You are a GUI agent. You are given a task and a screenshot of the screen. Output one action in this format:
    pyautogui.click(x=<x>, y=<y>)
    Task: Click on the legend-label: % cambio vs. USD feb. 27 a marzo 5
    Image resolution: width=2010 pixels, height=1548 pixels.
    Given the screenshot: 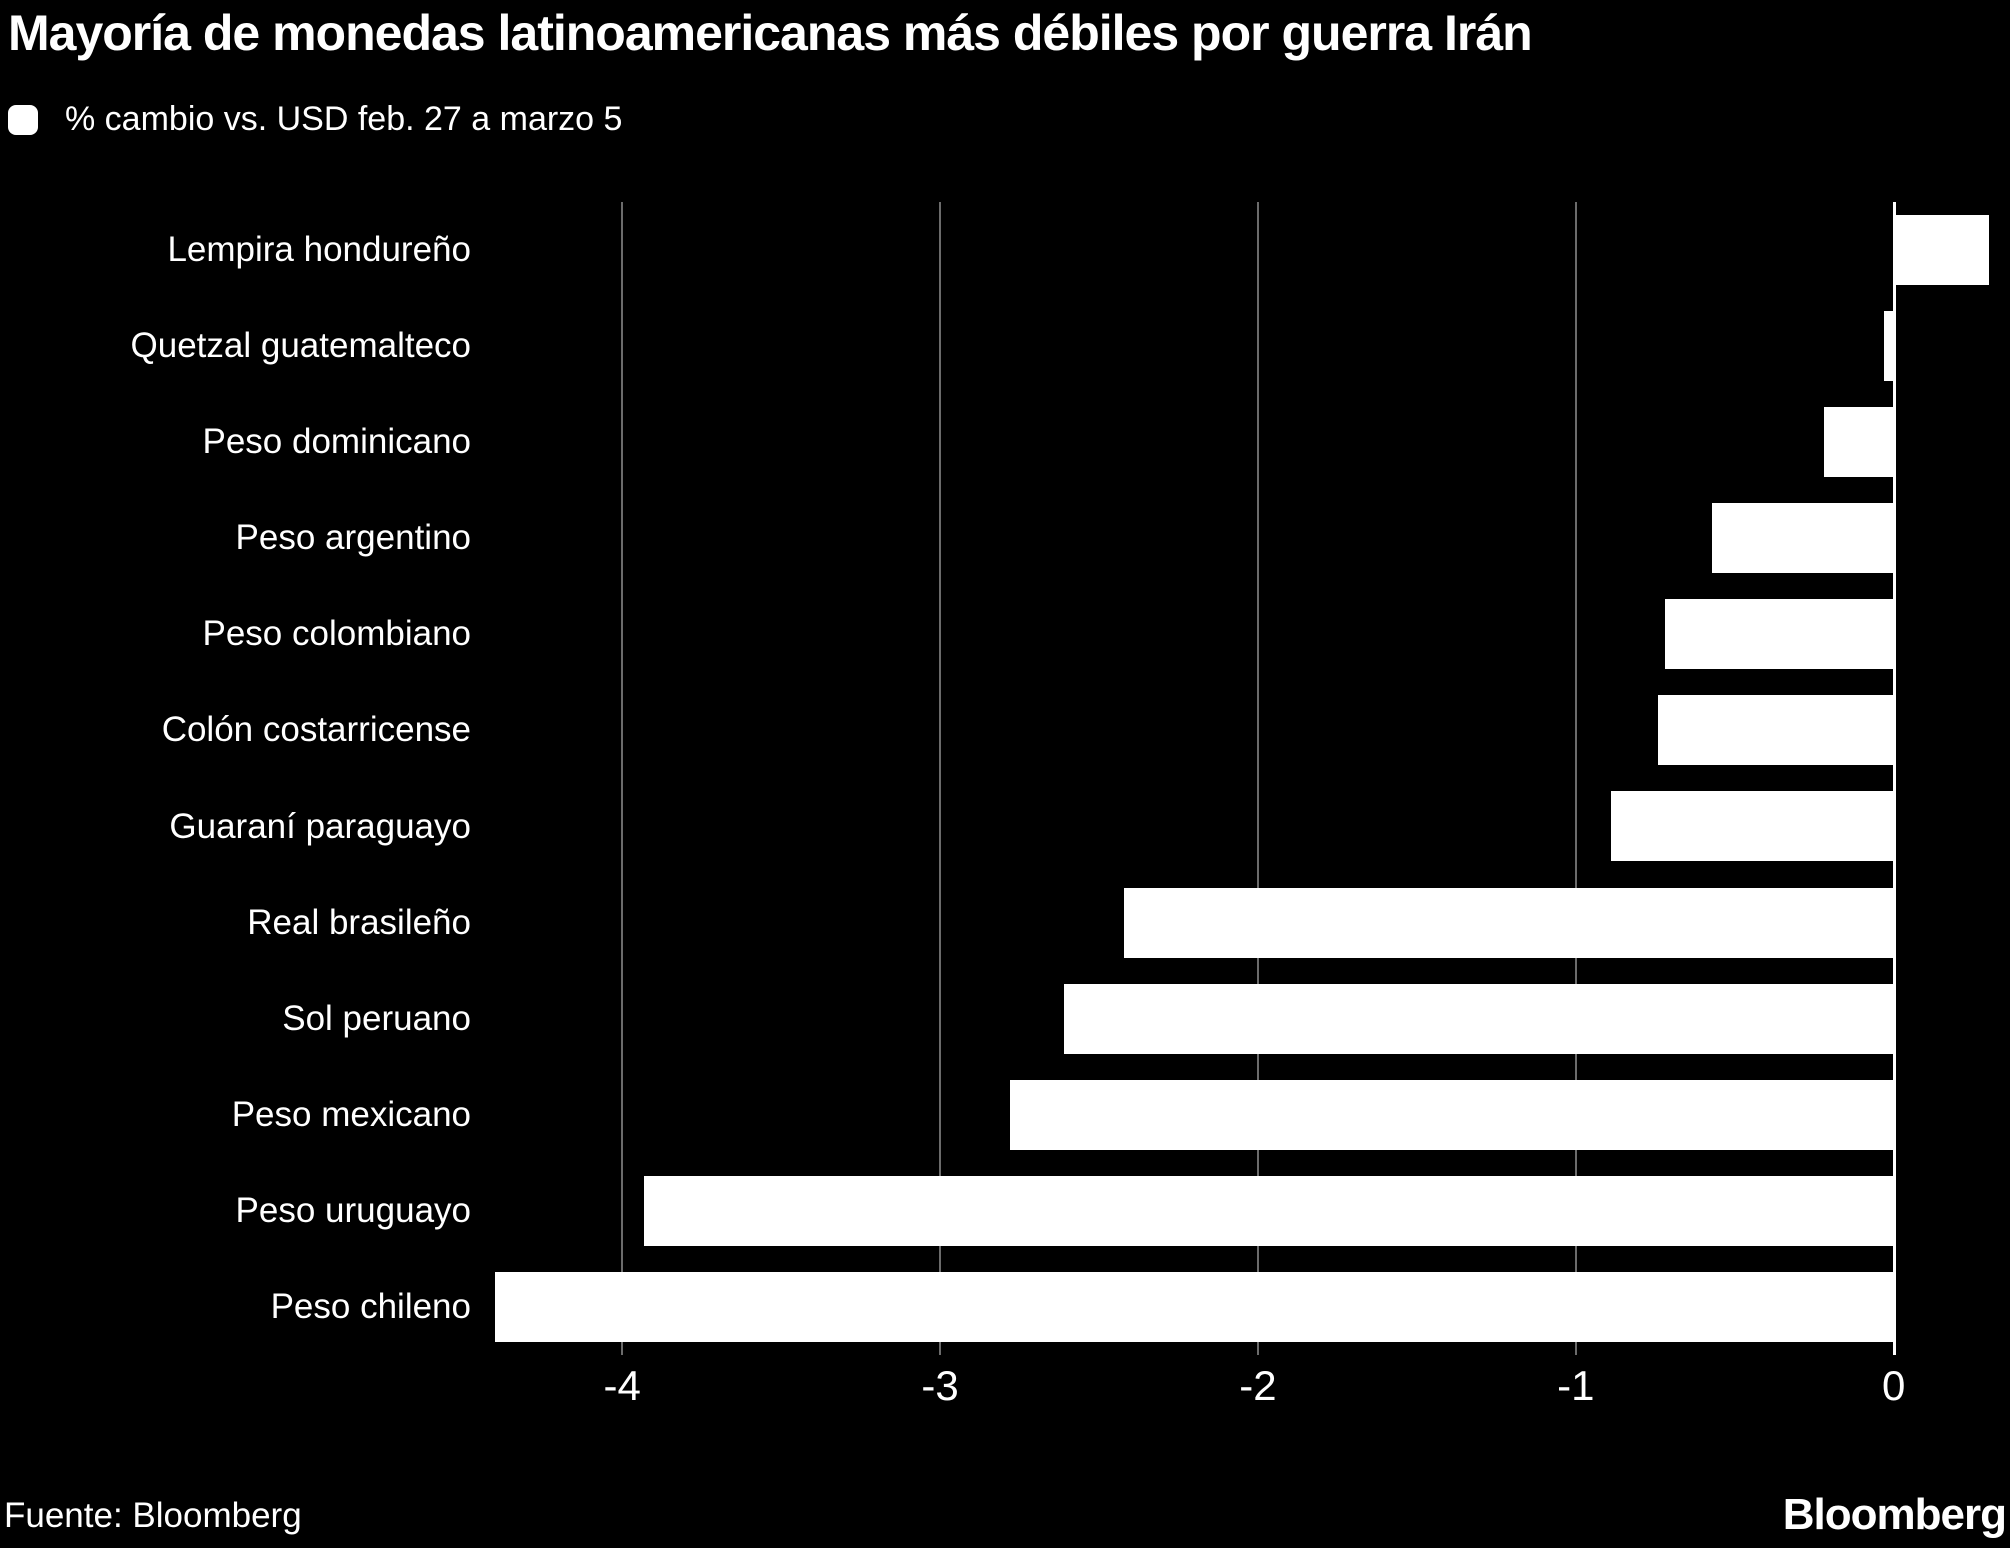 What is the action you would take?
    pyautogui.click(x=344, y=119)
    